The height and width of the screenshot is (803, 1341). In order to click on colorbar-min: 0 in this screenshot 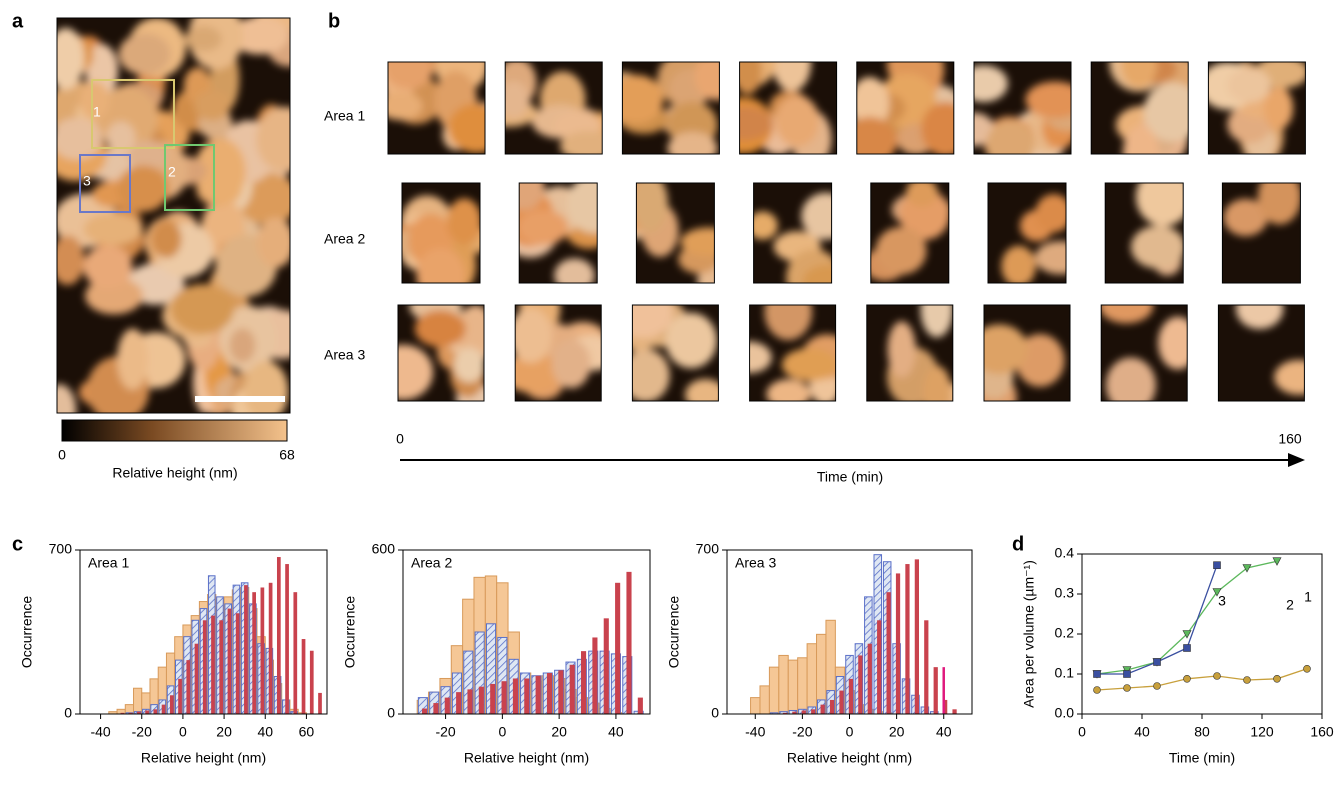, I will do `click(62, 455)`.